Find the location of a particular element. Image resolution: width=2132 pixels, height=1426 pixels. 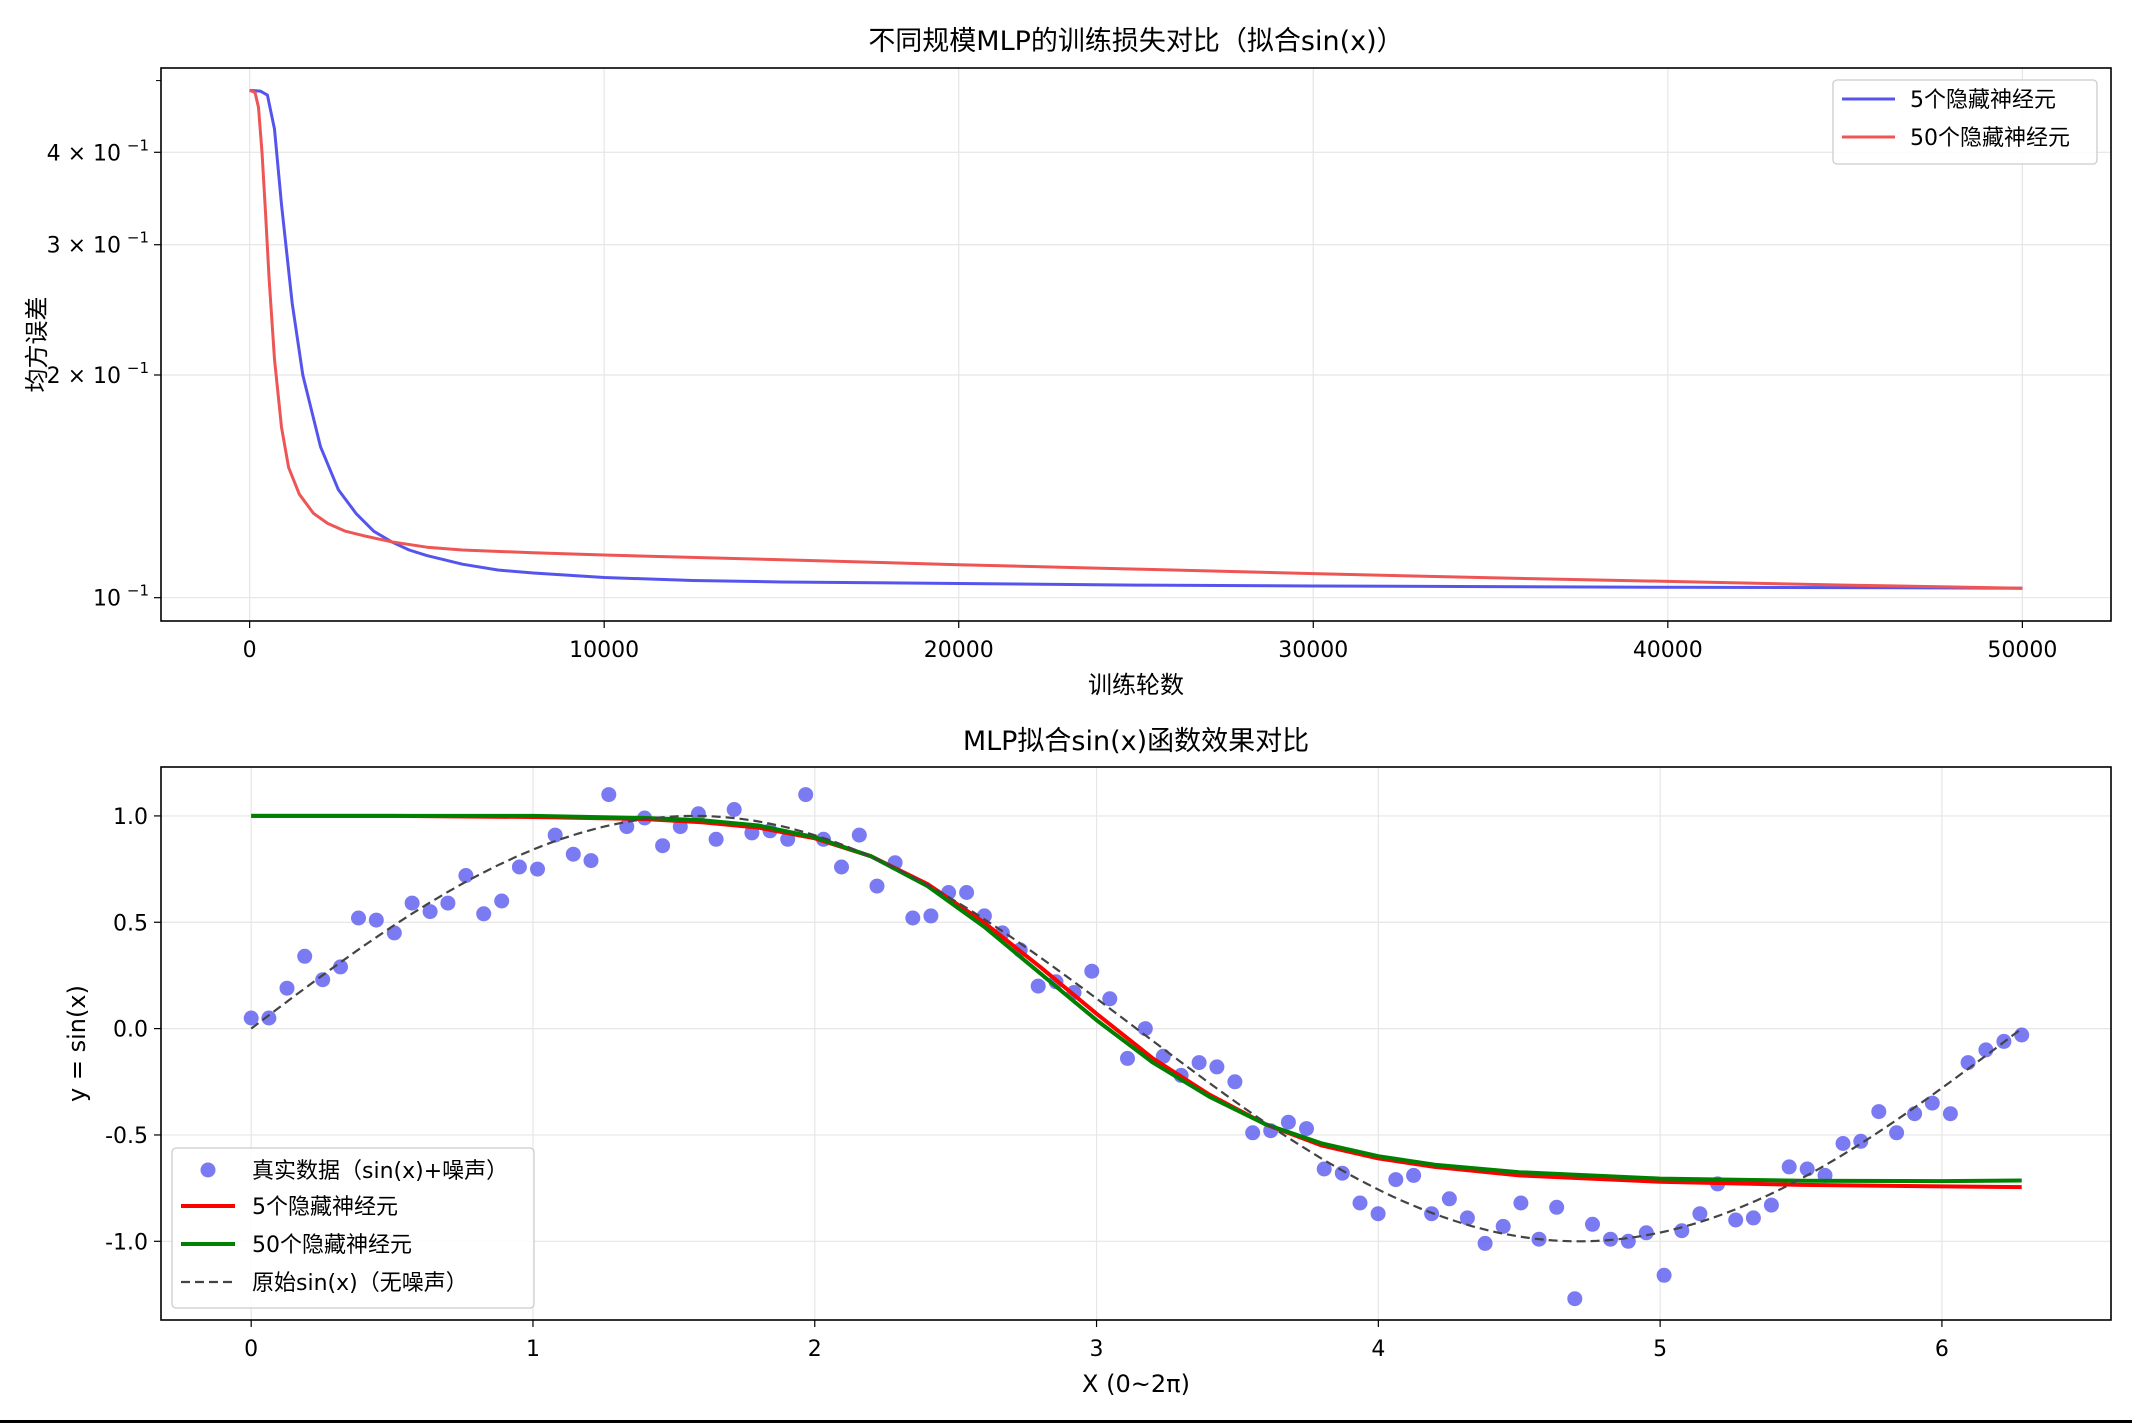

fit-x-tick-label: 3 is located at coordinates (1097, 1349).